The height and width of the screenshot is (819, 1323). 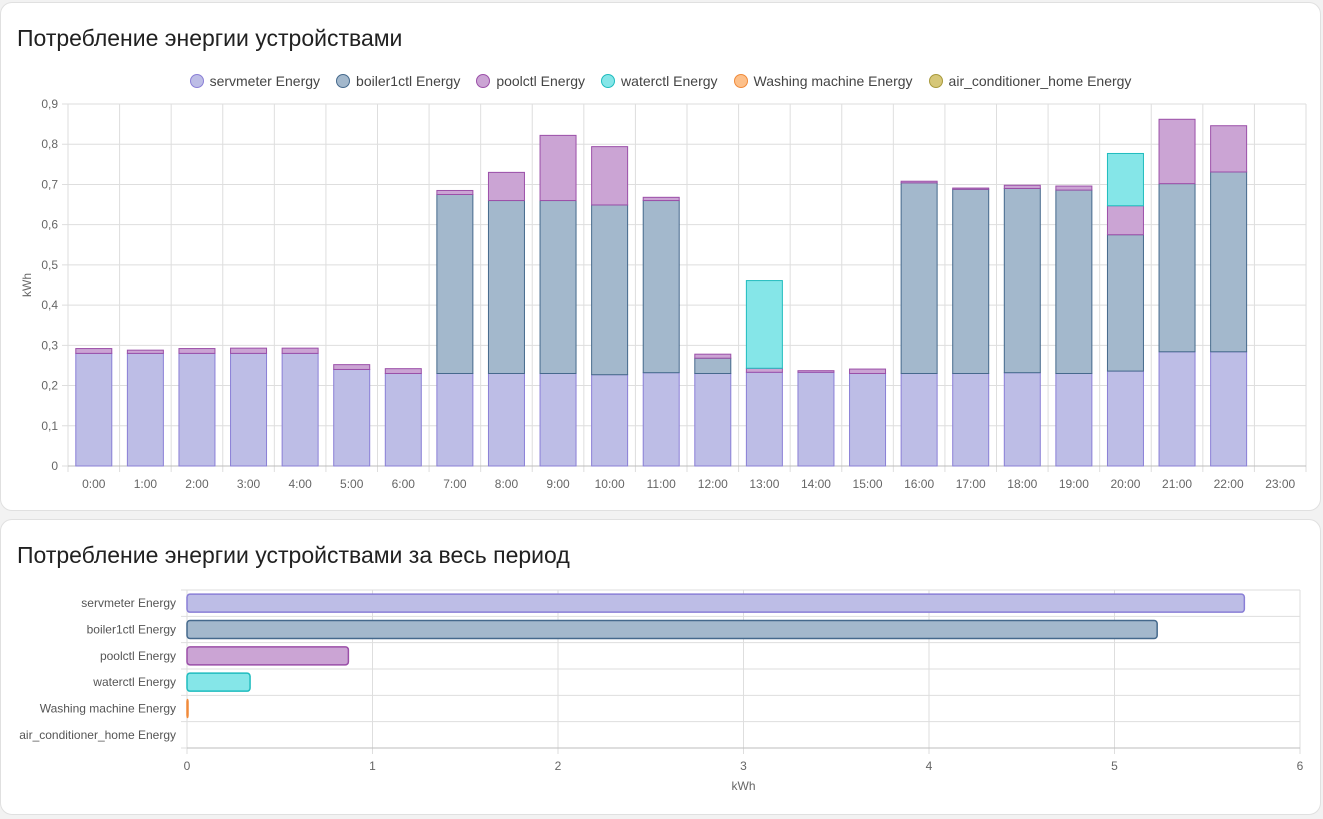 What do you see at coordinates (49, 345) in the screenshot?
I see `y-tick-label: 0,3` at bounding box center [49, 345].